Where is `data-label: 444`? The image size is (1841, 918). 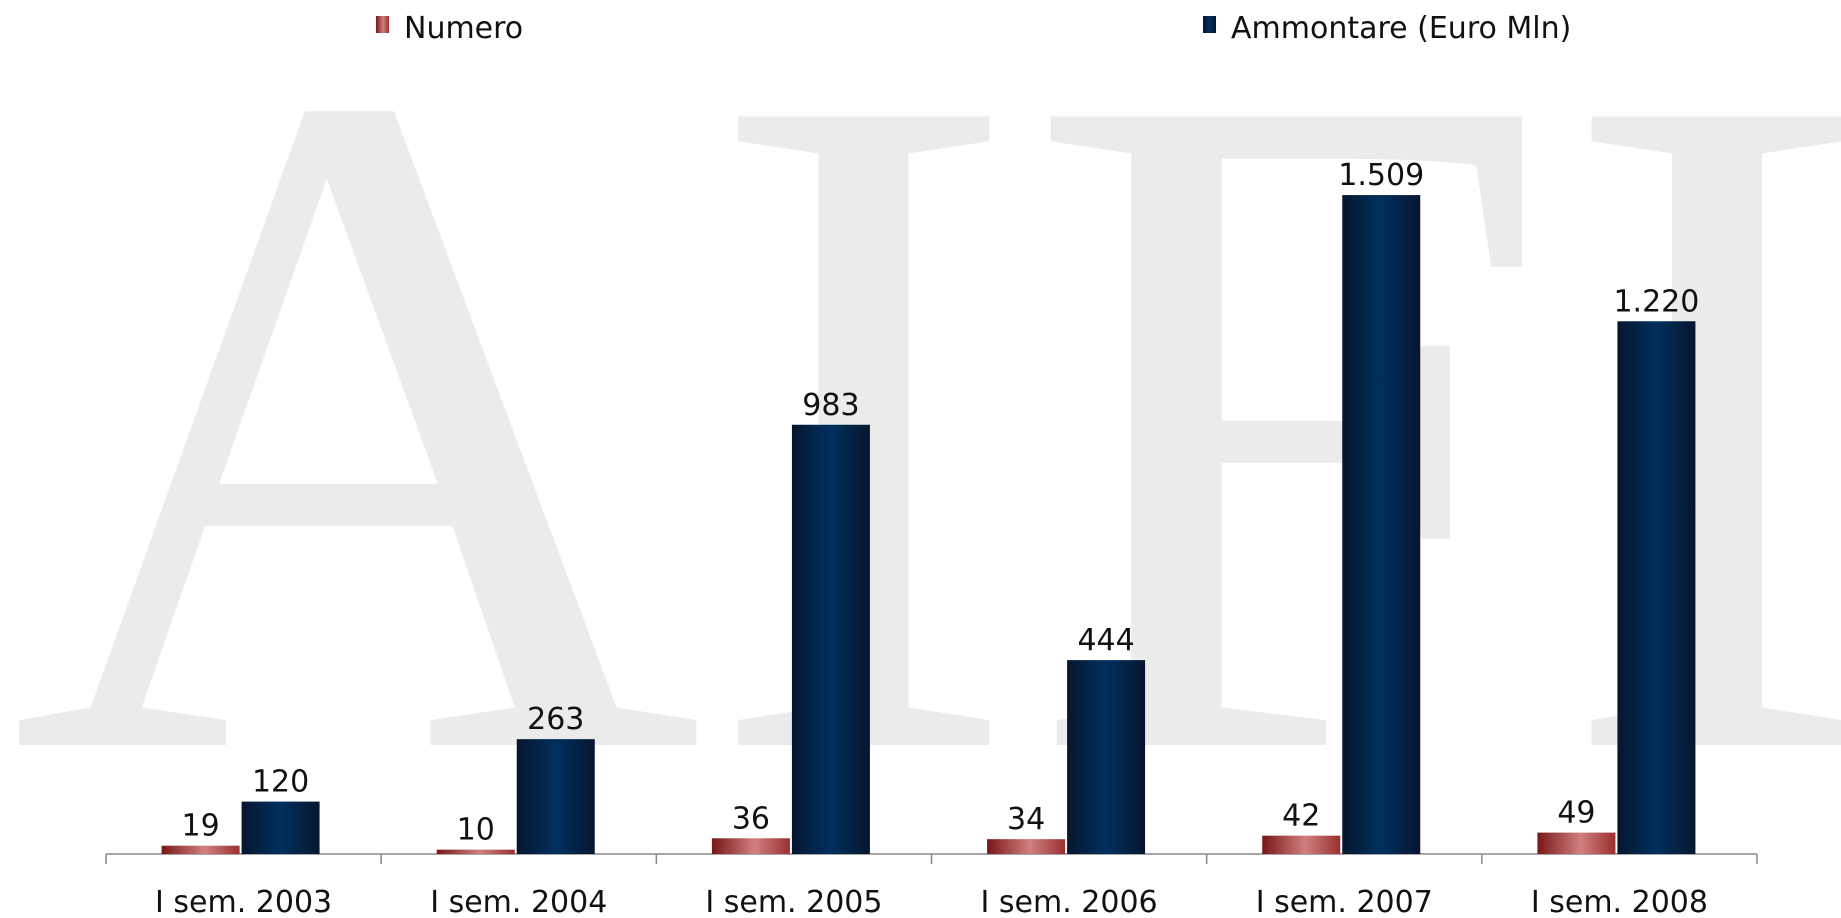 data-label: 444 is located at coordinates (1105, 640).